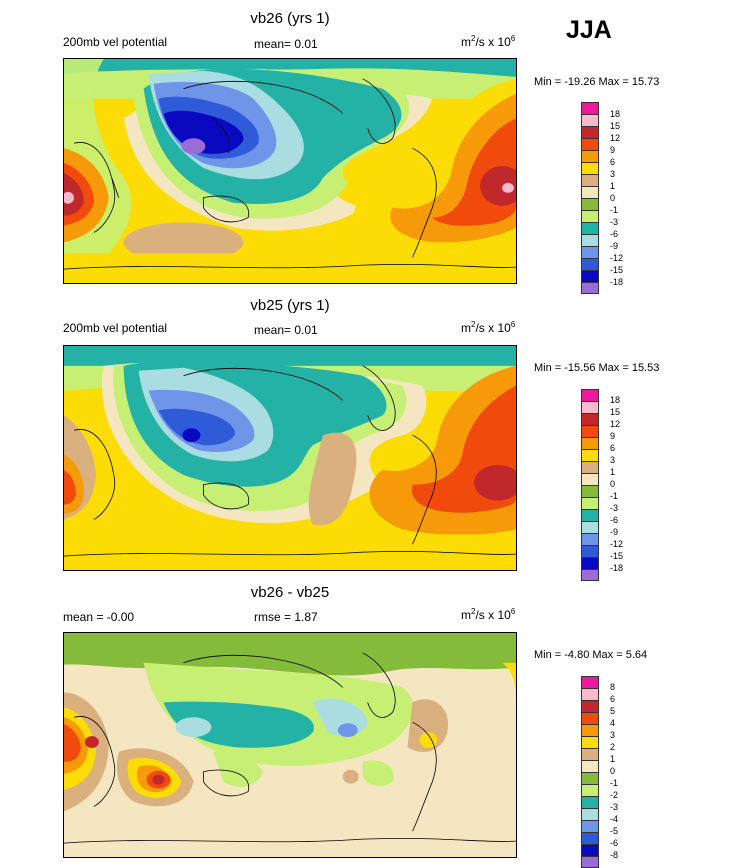 This screenshot has width=733, height=868. I want to click on panel2-left-label: 200mb vel potential, so click(115, 328).